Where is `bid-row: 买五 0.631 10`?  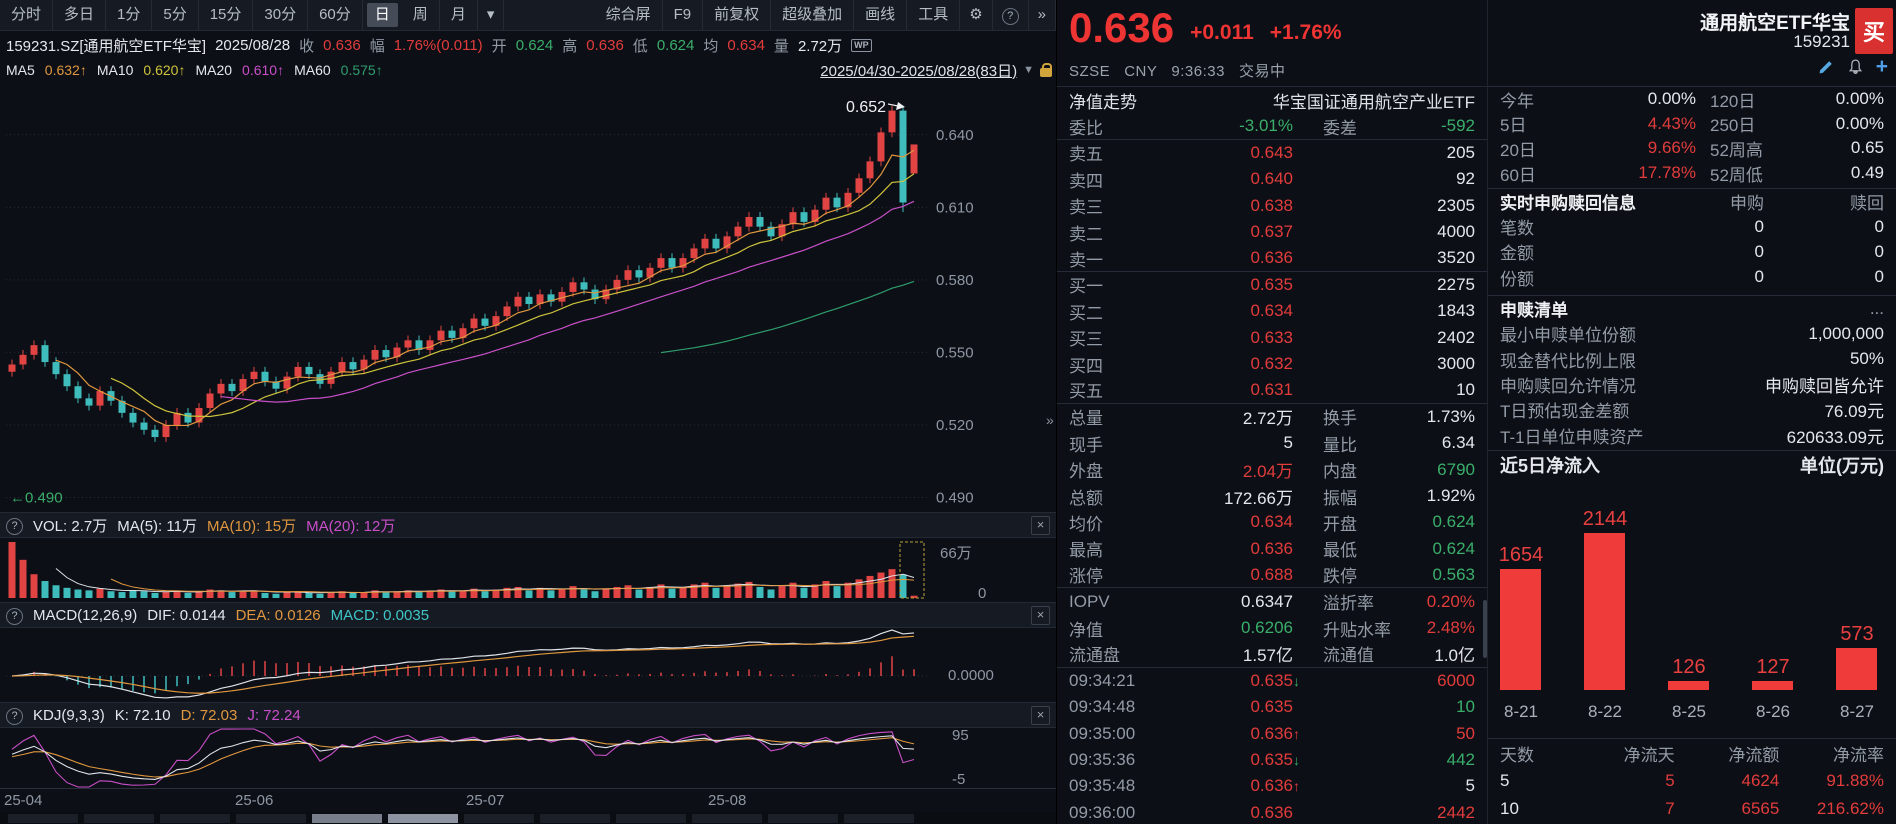
bid-row: 买五 0.631 10 is located at coordinates (1272, 390).